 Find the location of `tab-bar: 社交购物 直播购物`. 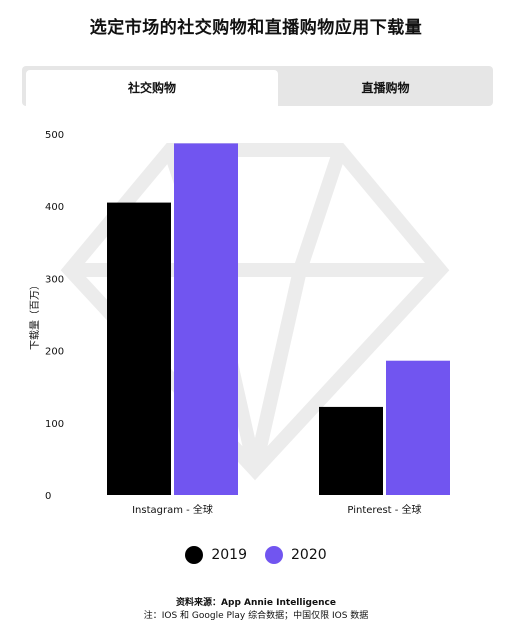

tab-bar: 社交购物 直播购物 is located at coordinates (257, 86).